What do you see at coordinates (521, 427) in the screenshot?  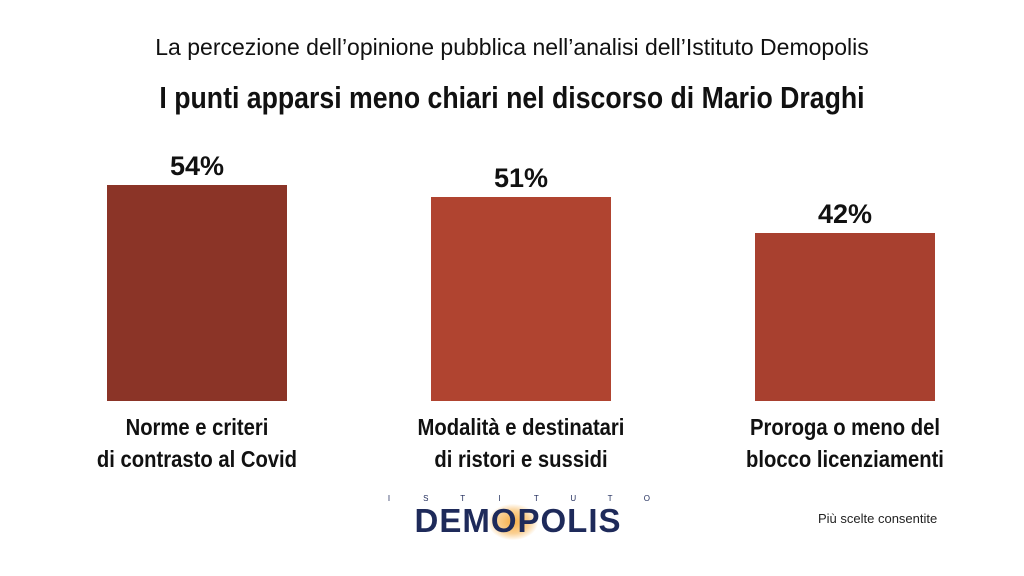 I see `category-label-2-line-1: Modalità e destinatari` at bounding box center [521, 427].